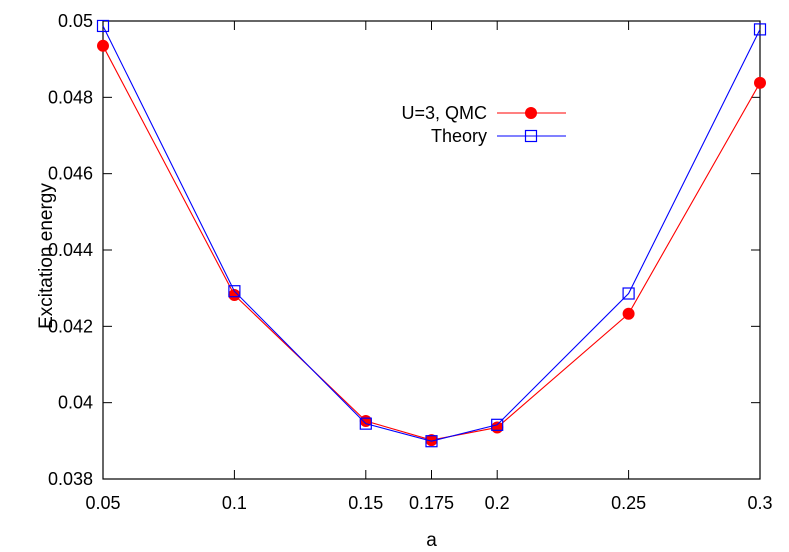 The height and width of the screenshot is (552, 789). I want to click on y-tick-label: 0.048, so click(70, 97).